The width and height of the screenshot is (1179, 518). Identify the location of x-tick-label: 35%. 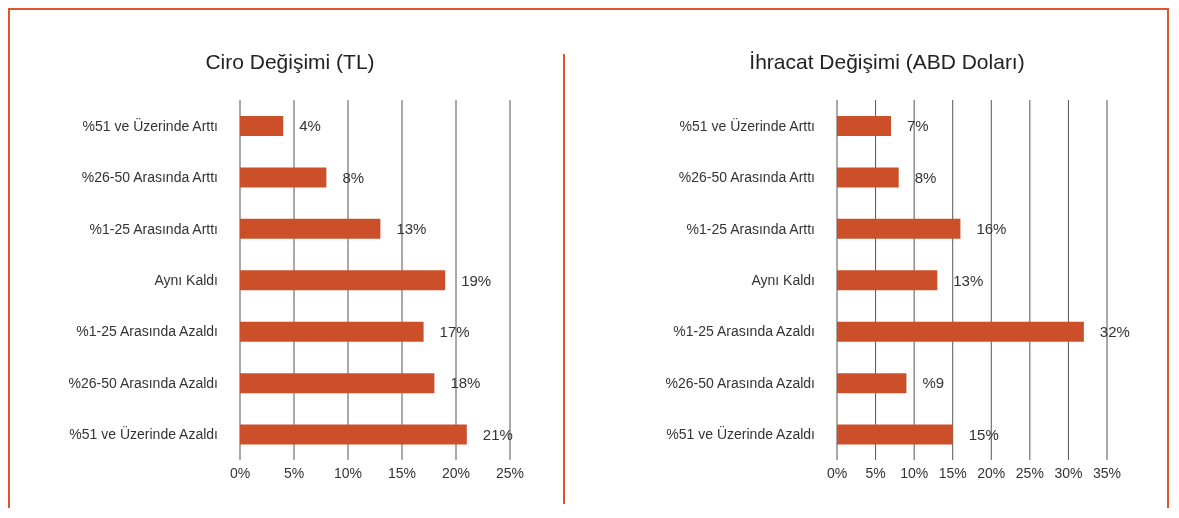
(1107, 472).